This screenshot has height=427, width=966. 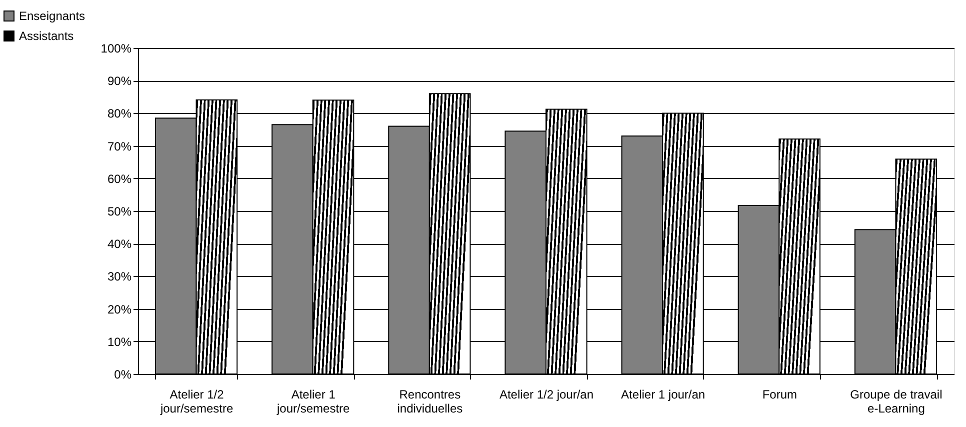 I want to click on x-tick-label: Atelier 1 jour/an, so click(x=663, y=395).